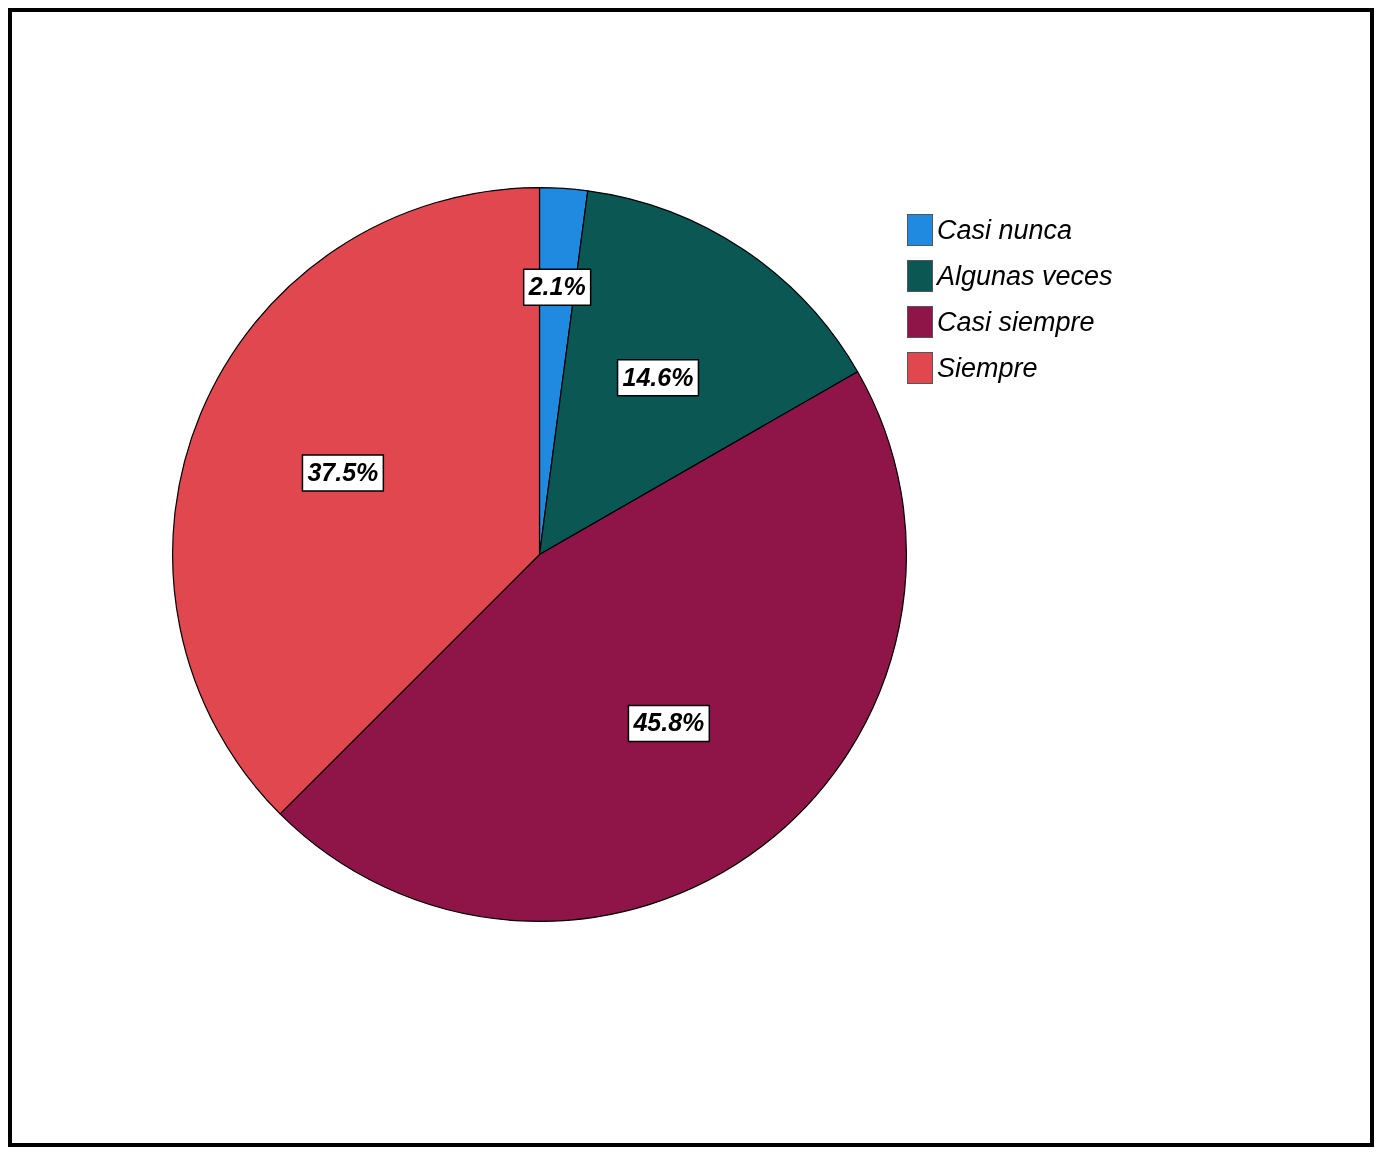 Image resolution: width=1382 pixels, height=1155 pixels. What do you see at coordinates (1016, 322) in the screenshot?
I see `legend-label: Casi siempre` at bounding box center [1016, 322].